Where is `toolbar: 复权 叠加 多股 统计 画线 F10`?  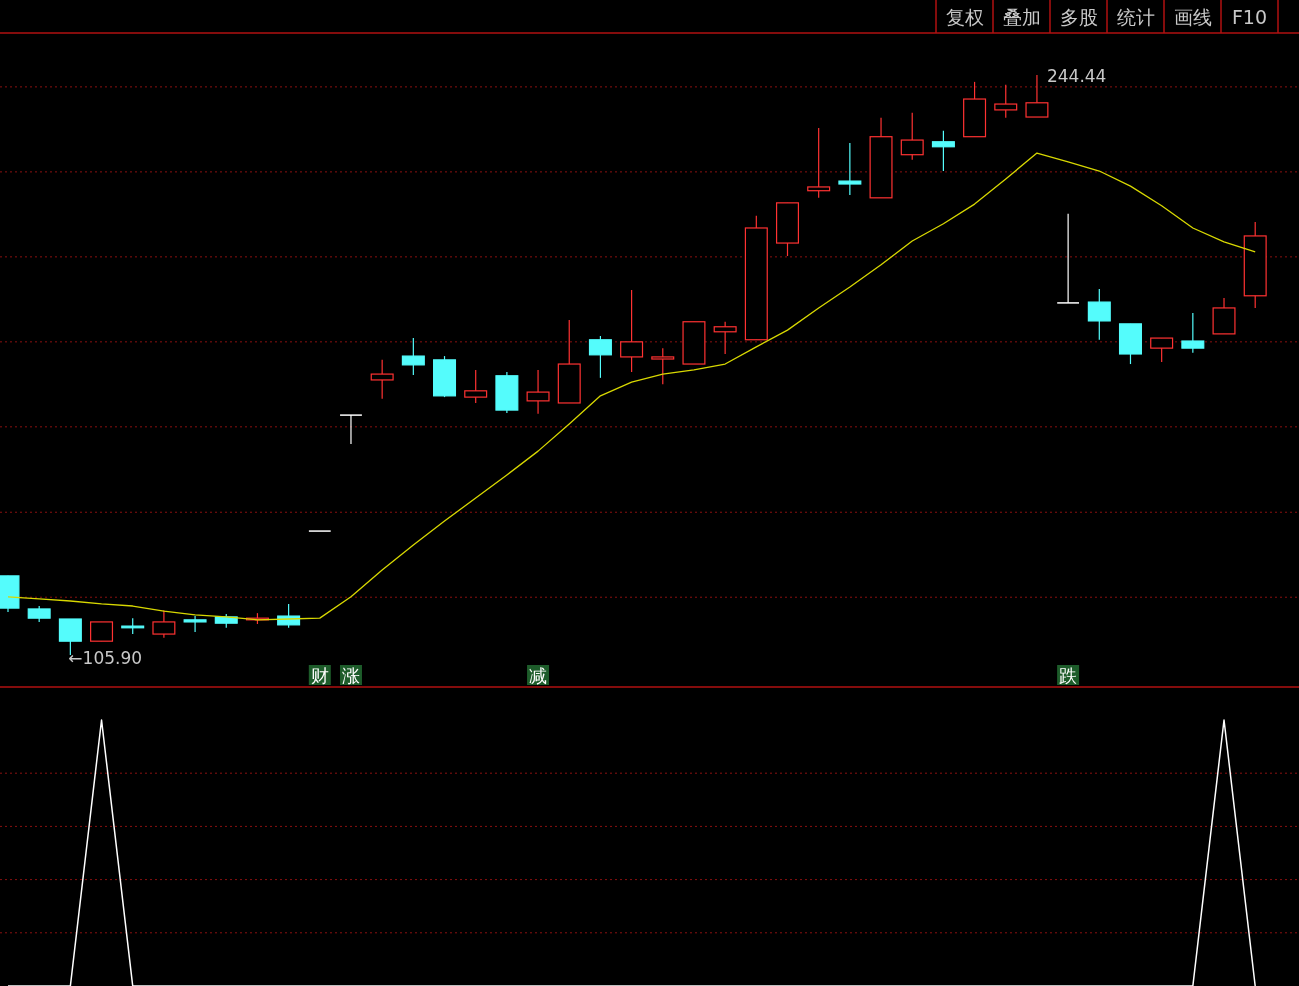
toolbar: 复权 叠加 多股 统计 画线 F10 is located at coordinates (649, 17).